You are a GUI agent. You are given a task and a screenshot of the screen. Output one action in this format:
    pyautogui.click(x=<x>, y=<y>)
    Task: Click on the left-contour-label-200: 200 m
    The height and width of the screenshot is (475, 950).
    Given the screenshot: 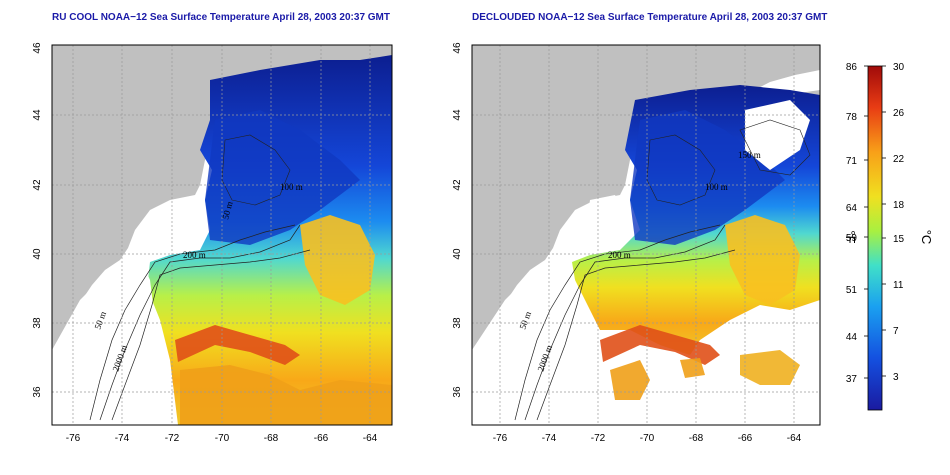 What is the action you would take?
    pyautogui.click(x=194, y=255)
    